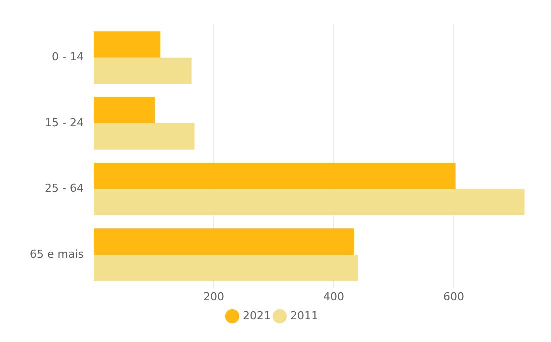 The width and height of the screenshot is (551, 342). I want to click on y-tick-label: 15 - 24, so click(64, 123).